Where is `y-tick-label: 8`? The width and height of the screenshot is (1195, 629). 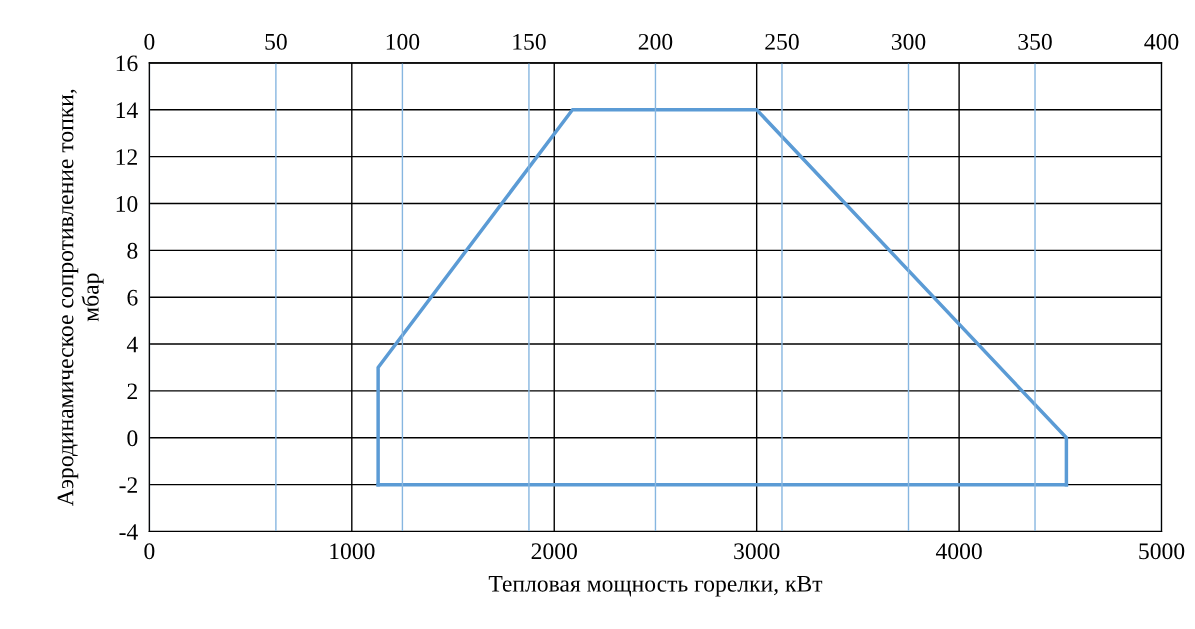 y-tick-label: 8 is located at coordinates (132, 250).